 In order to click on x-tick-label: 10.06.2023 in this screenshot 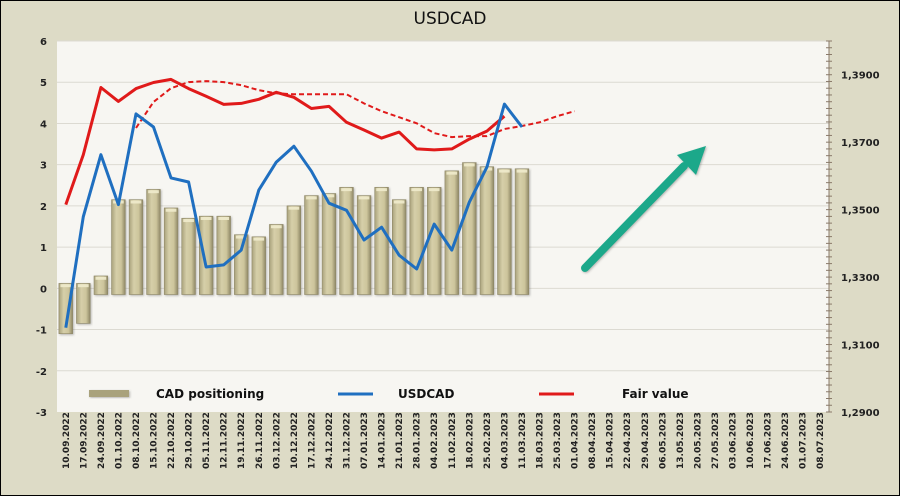, I will do `click(751, 440)`.